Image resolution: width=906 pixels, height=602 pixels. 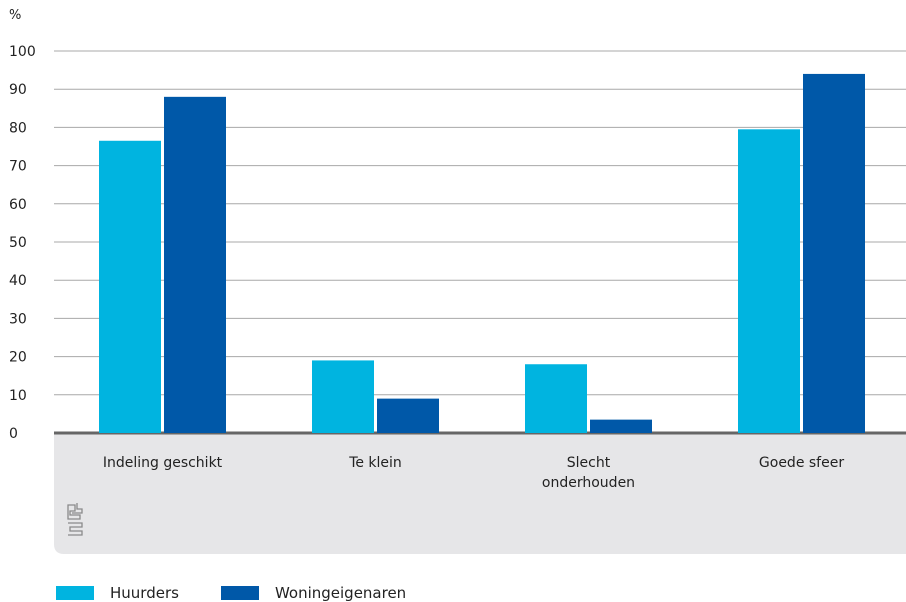 I want to click on legend-label-huurders: Huurders, so click(x=144, y=593).